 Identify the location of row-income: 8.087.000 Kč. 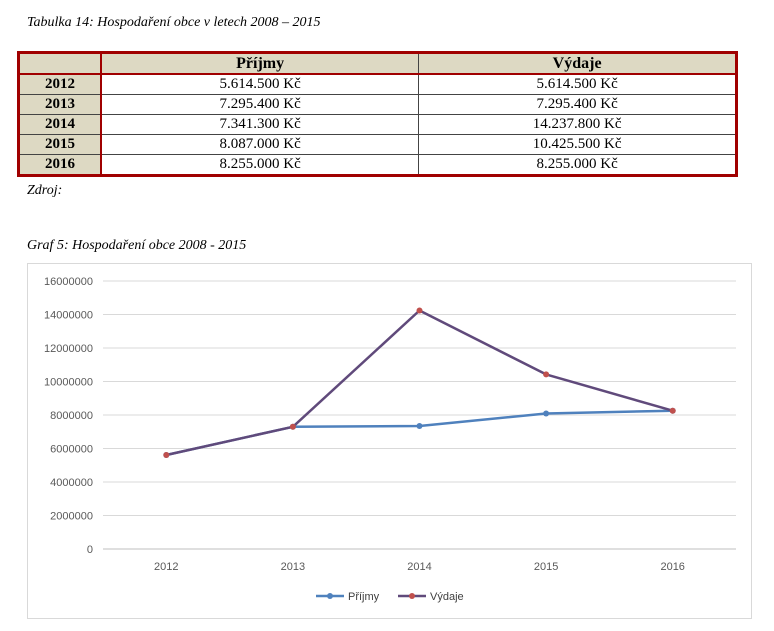
(260, 144).